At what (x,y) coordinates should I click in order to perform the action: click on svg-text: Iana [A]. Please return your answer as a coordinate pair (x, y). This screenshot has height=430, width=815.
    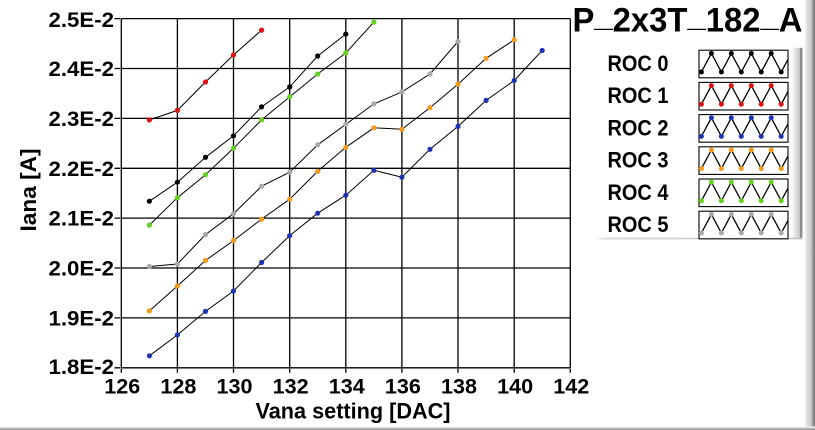
    Looking at the image, I should click on (28, 190).